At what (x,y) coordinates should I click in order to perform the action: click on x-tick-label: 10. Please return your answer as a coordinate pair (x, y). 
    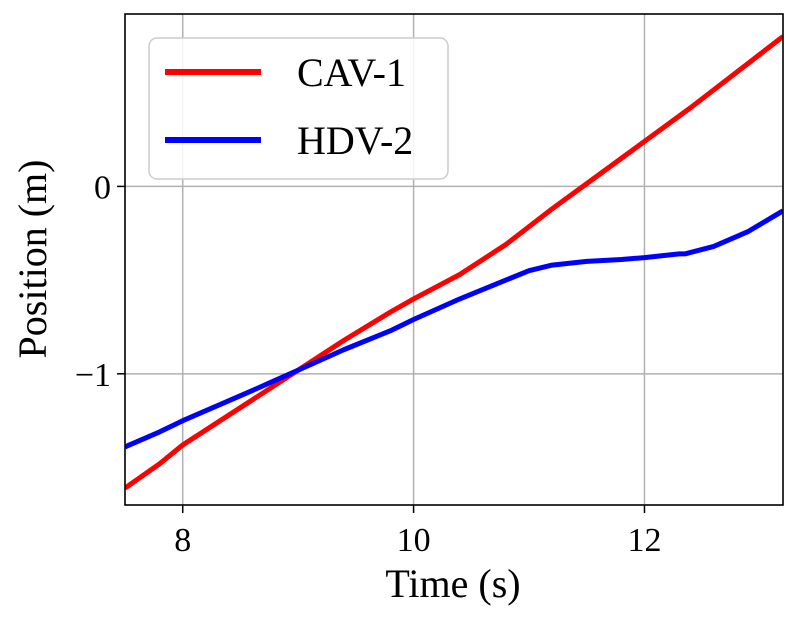
    Looking at the image, I should click on (414, 540).